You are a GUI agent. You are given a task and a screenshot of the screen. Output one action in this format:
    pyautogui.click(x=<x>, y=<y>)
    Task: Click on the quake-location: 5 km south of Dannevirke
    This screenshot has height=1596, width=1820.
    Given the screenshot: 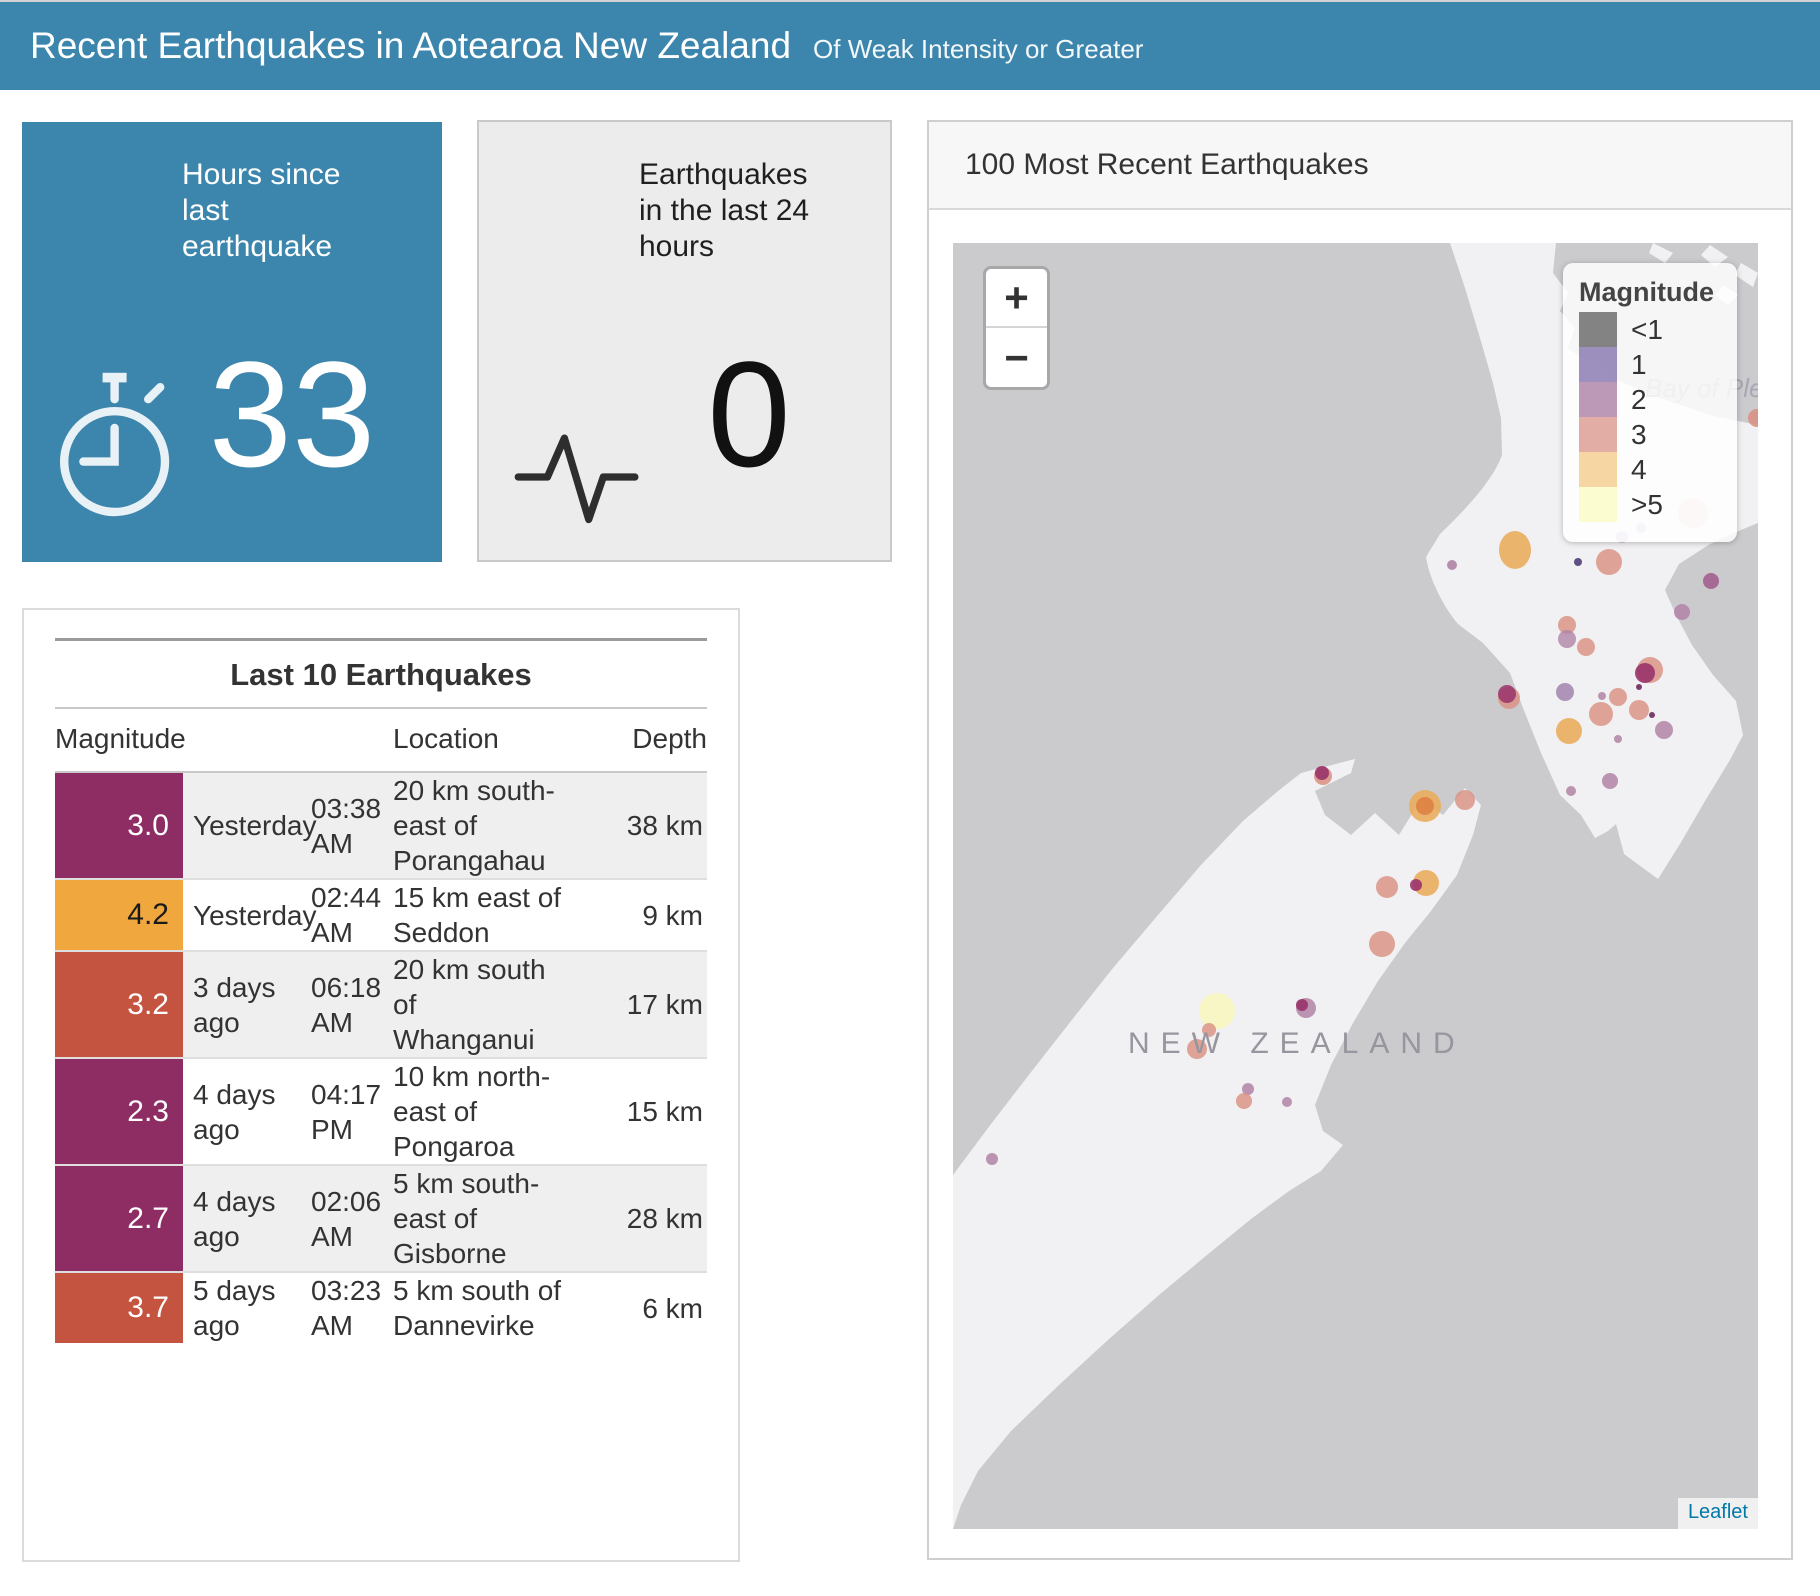 What is the action you would take?
    pyautogui.click(x=477, y=1308)
    